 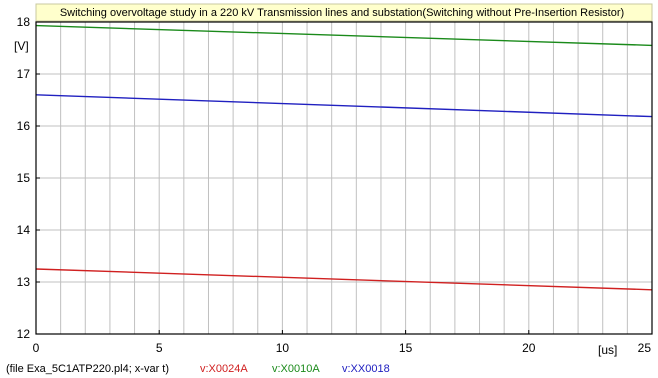 I want to click on x-axis-ticks: 0 5 10 15 20 25, so click(x=343, y=342).